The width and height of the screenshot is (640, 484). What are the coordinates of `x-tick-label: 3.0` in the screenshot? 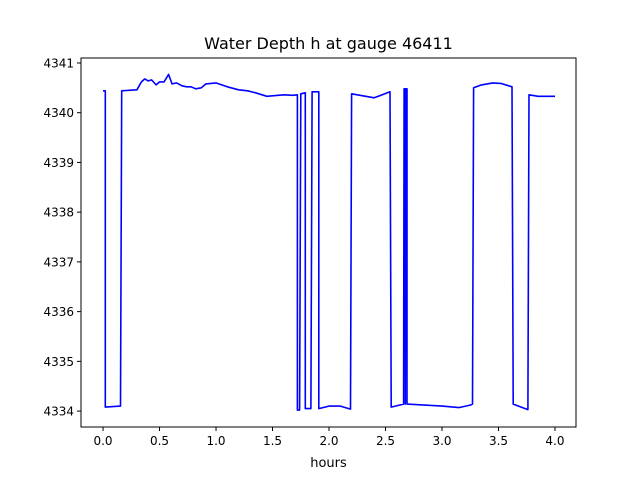 It's located at (441, 441).